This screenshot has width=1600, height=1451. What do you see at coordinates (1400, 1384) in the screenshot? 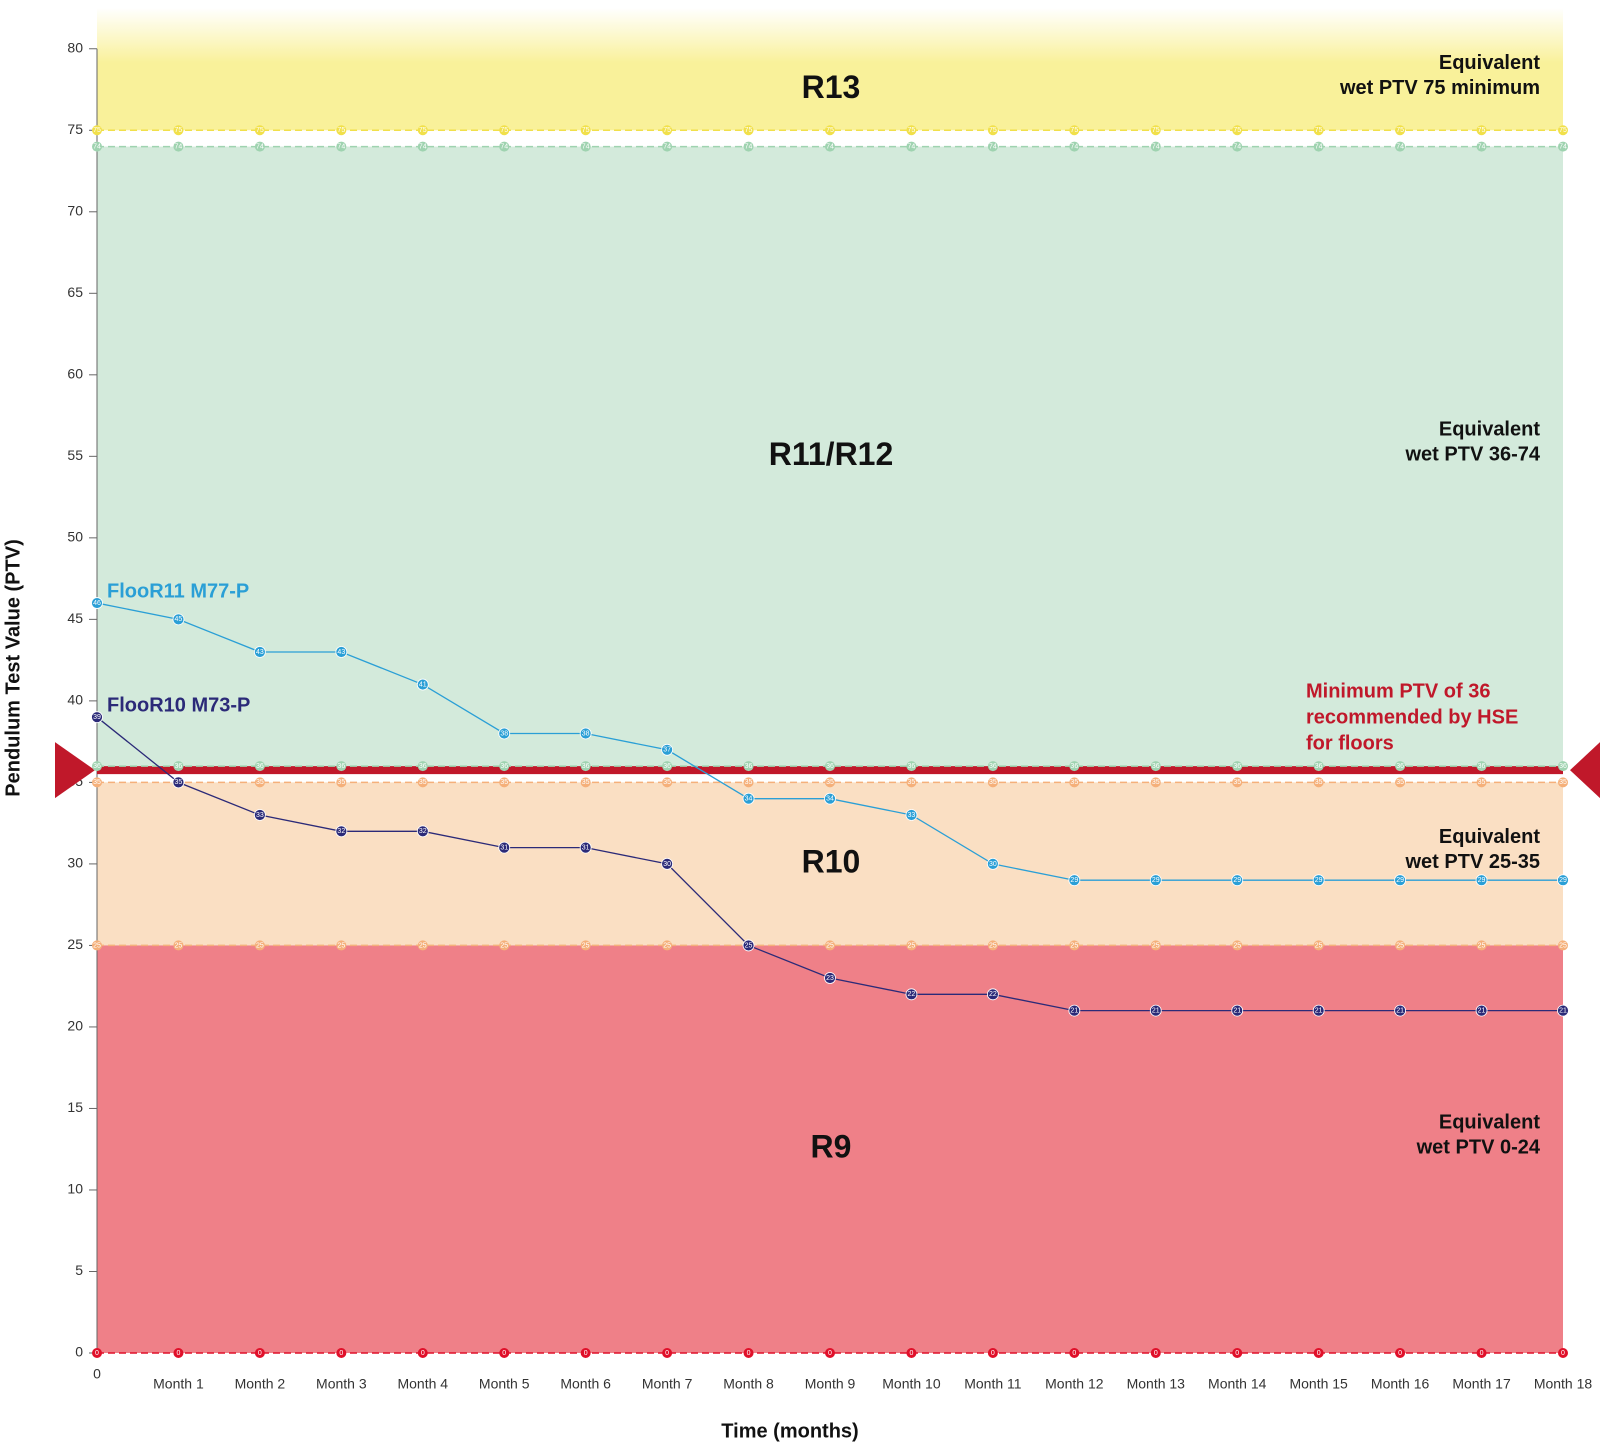
I see `x-tick-label: Month 16` at bounding box center [1400, 1384].